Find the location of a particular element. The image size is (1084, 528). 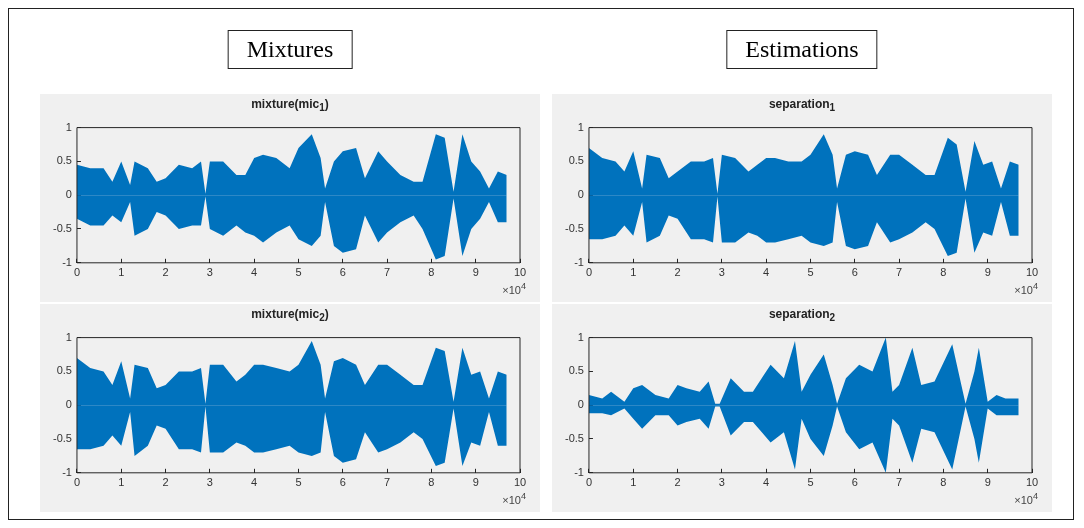

text: Estimations is located at coordinates (802, 49).